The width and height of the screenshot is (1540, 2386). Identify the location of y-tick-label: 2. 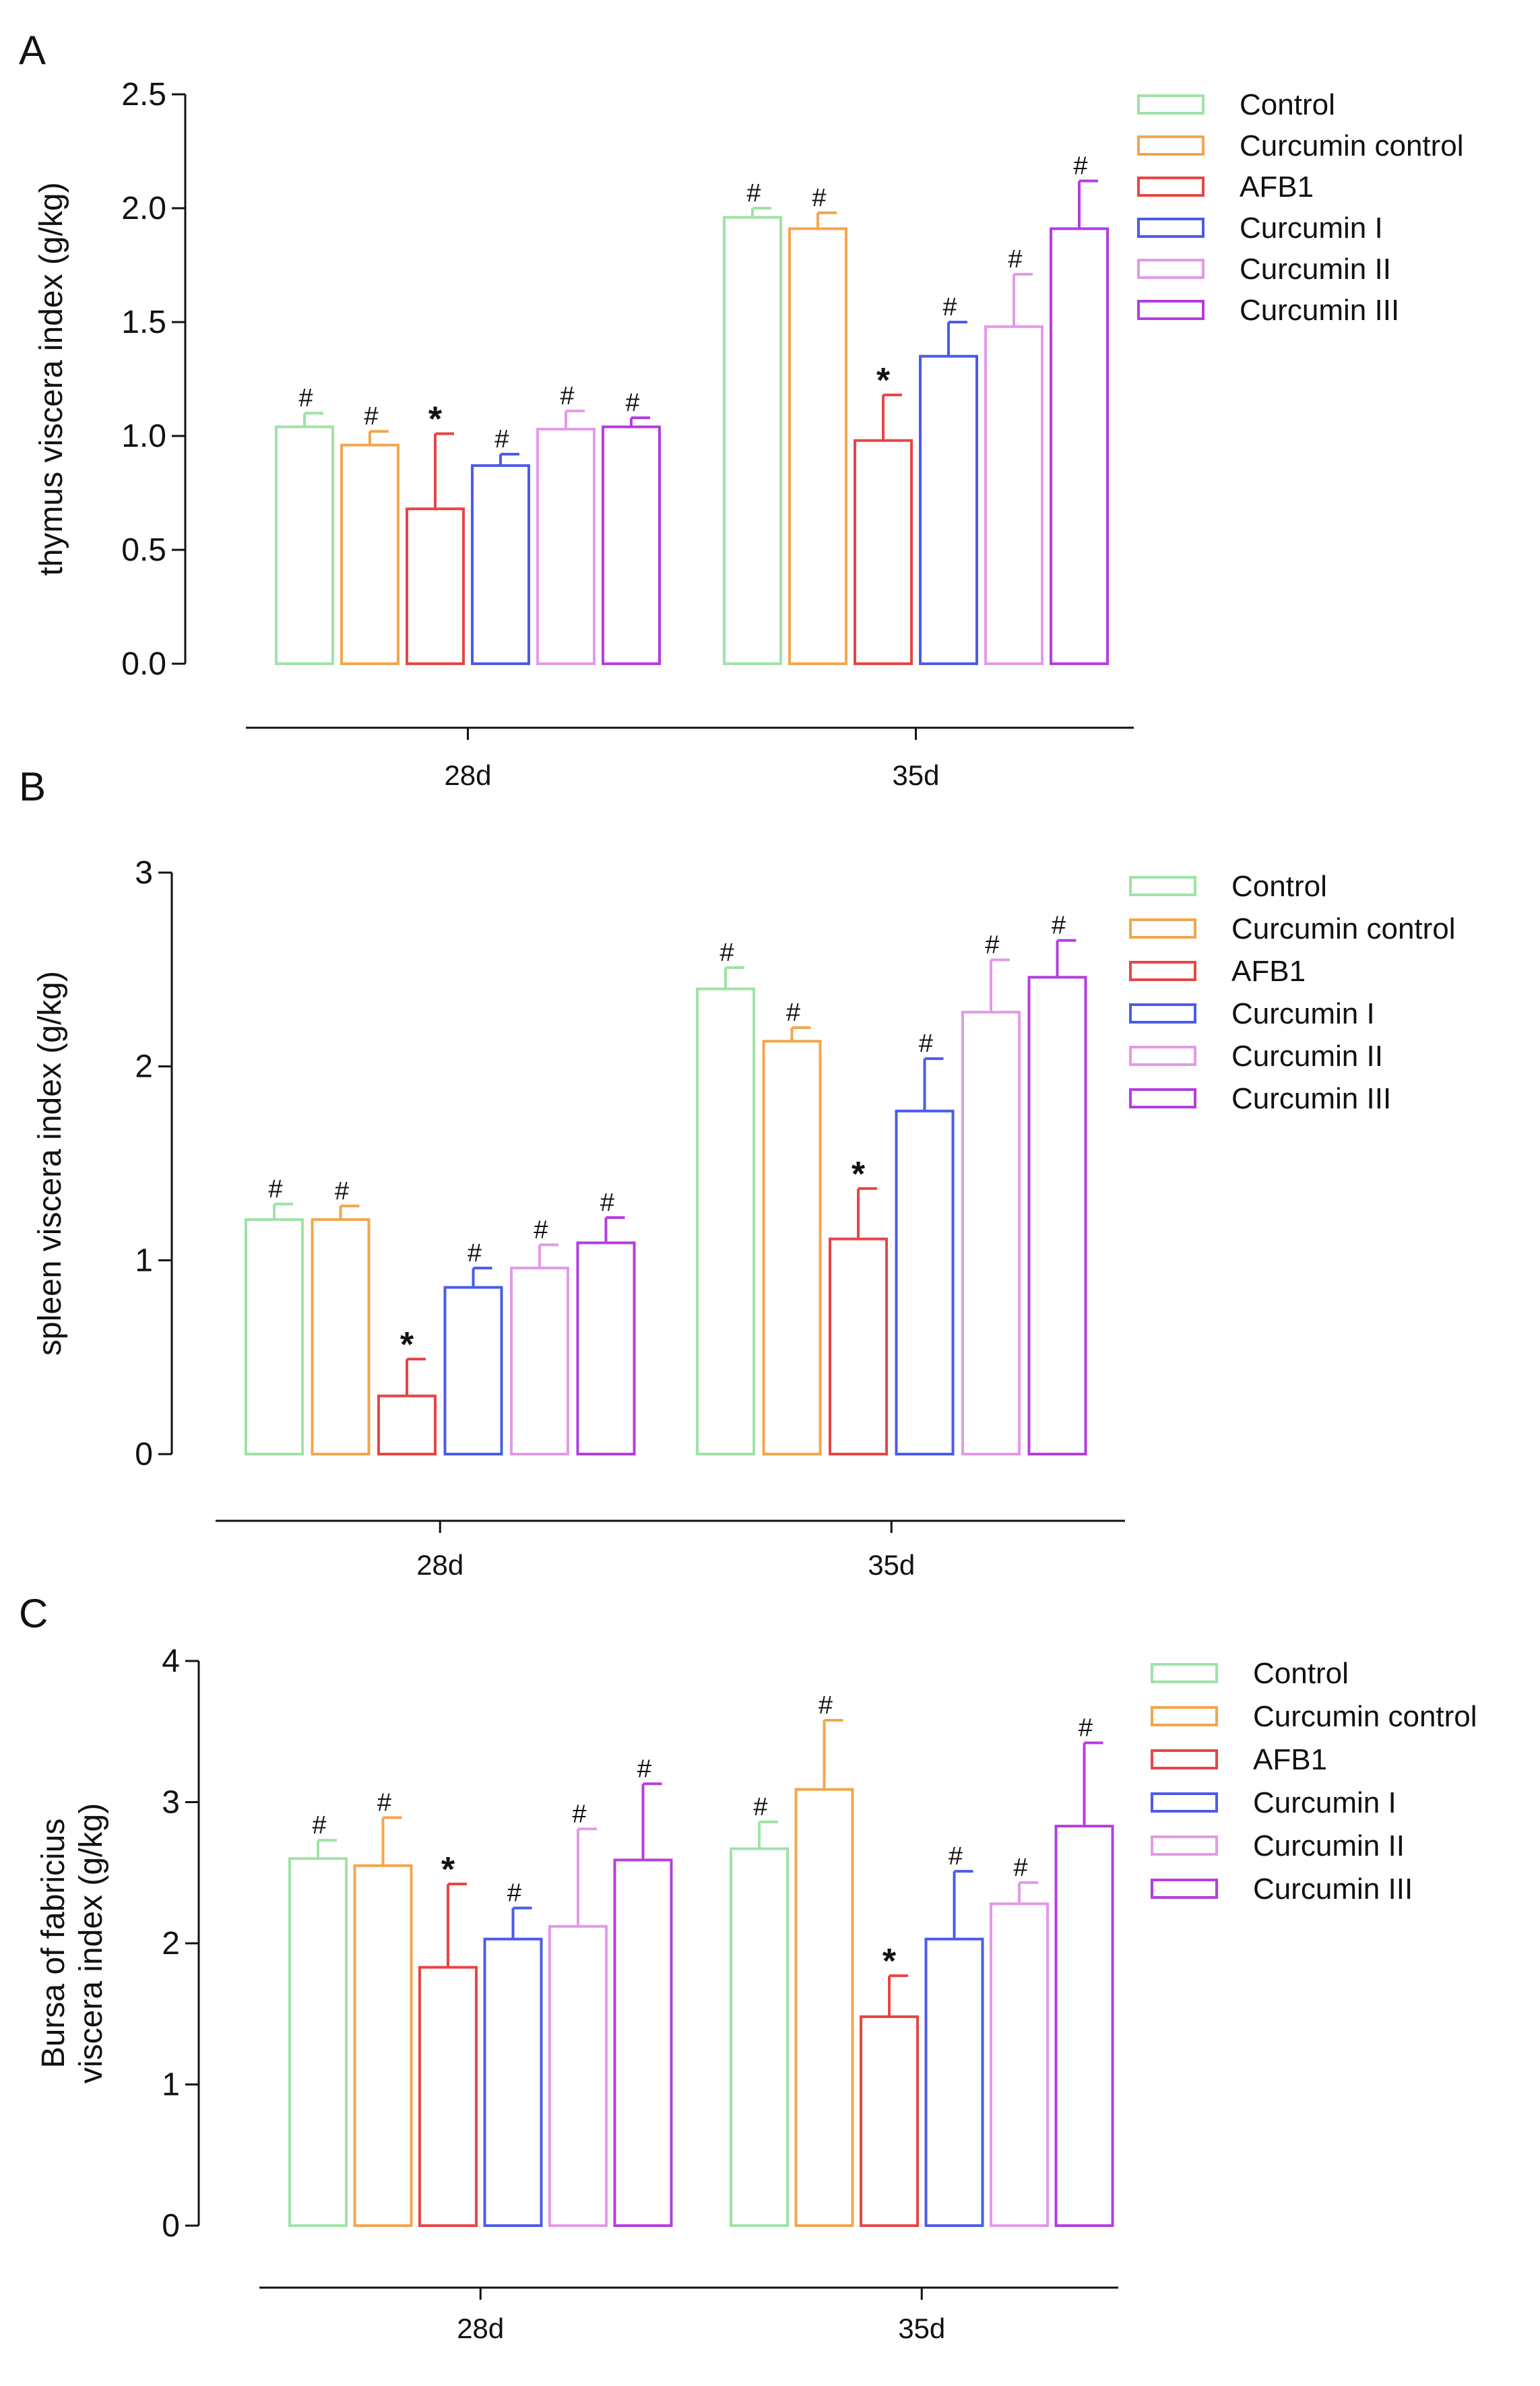
(144, 1067).